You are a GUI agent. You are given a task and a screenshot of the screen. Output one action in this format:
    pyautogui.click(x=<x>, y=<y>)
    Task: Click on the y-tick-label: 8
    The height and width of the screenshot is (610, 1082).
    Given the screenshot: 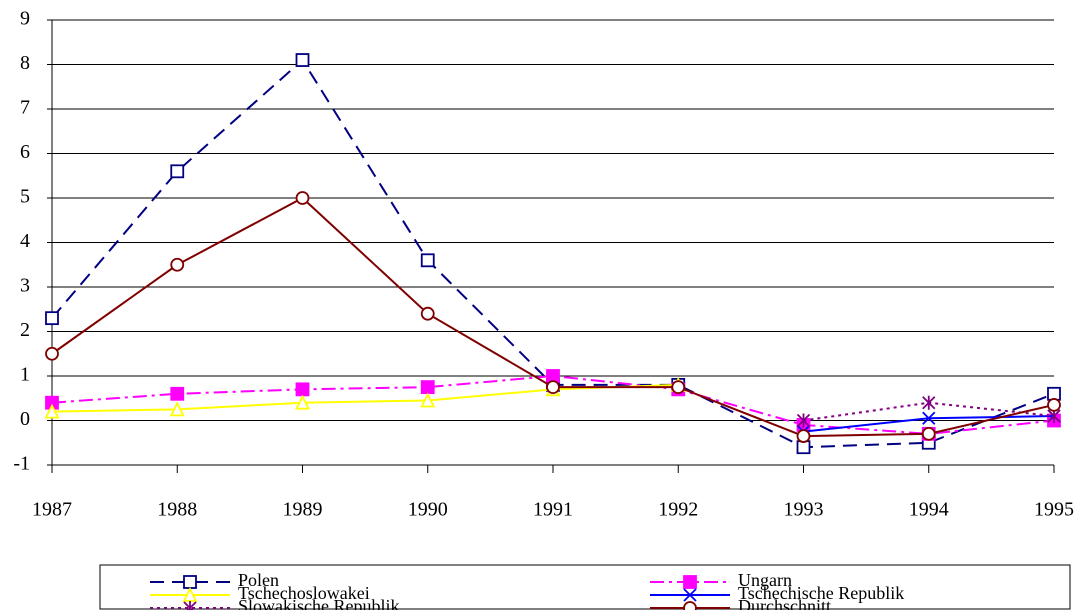 What is the action you would take?
    pyautogui.click(x=25, y=63)
    